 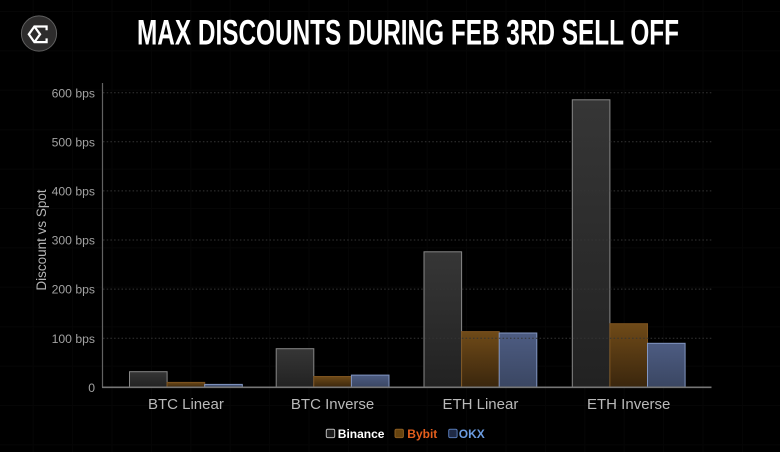 I want to click on svg-text: 400 bps, so click(x=73, y=192).